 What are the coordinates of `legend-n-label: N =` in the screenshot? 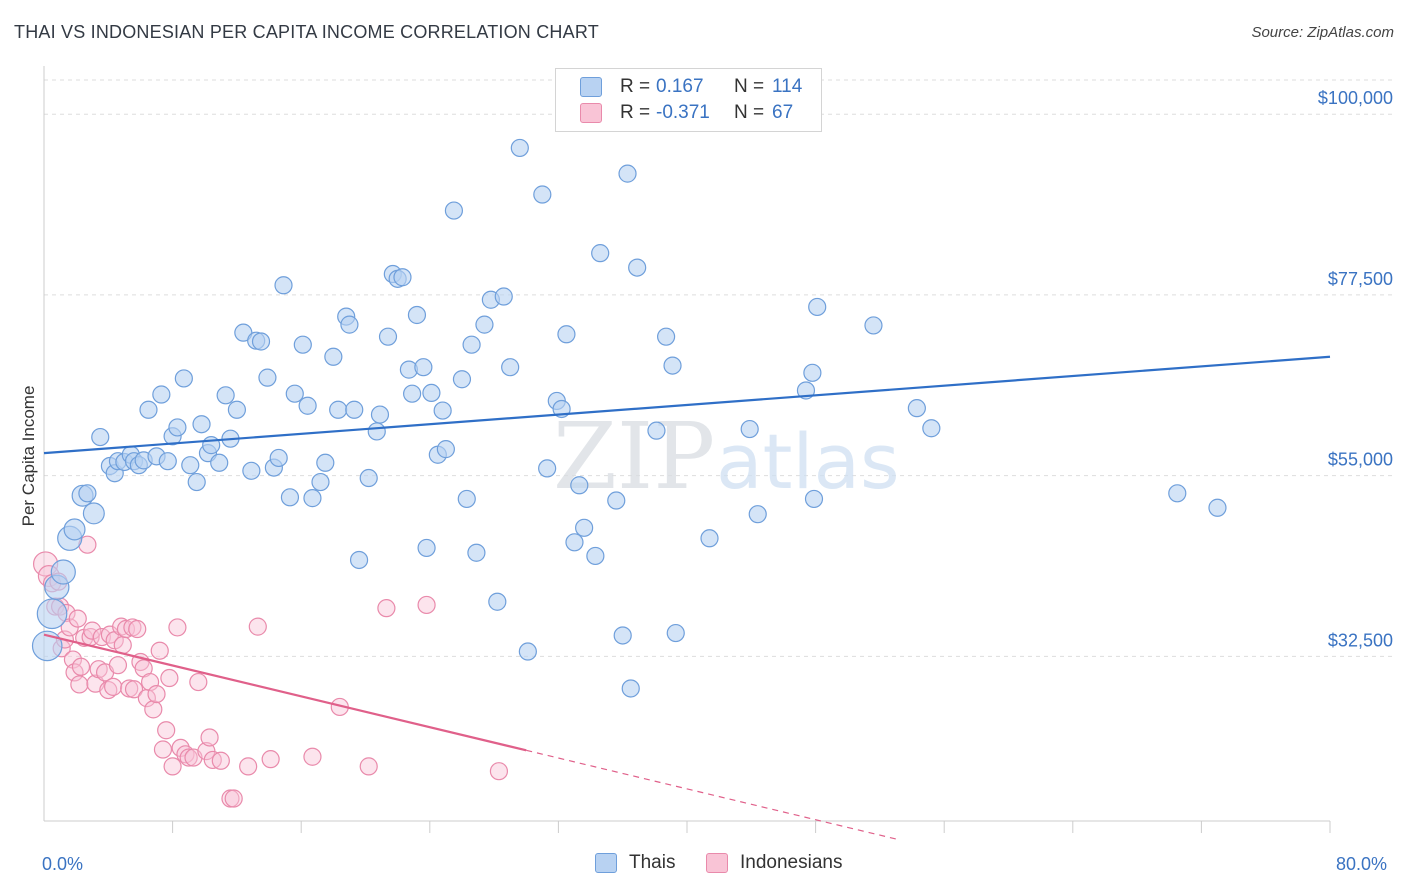 It's located at (749, 112).